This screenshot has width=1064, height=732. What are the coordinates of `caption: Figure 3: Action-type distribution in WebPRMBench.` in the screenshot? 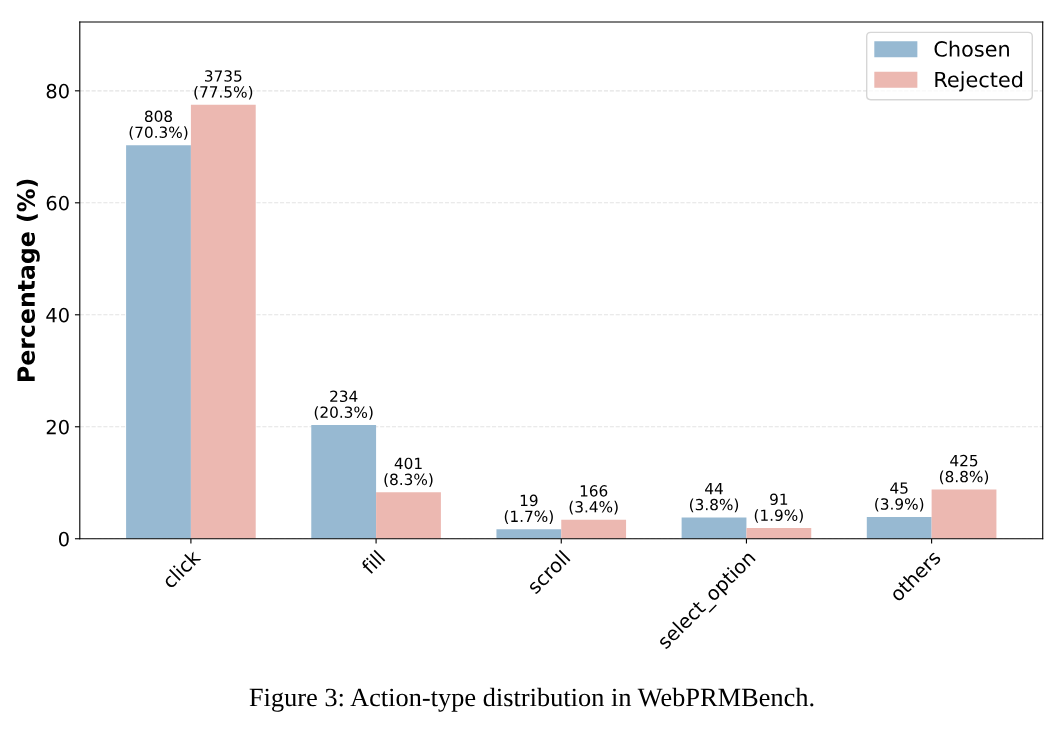 It's located at (531, 699).